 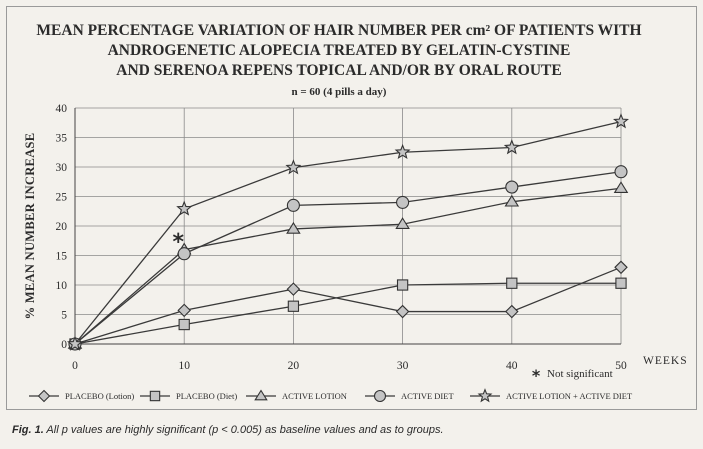 I want to click on y-tick-label: 15, so click(x=62, y=257).